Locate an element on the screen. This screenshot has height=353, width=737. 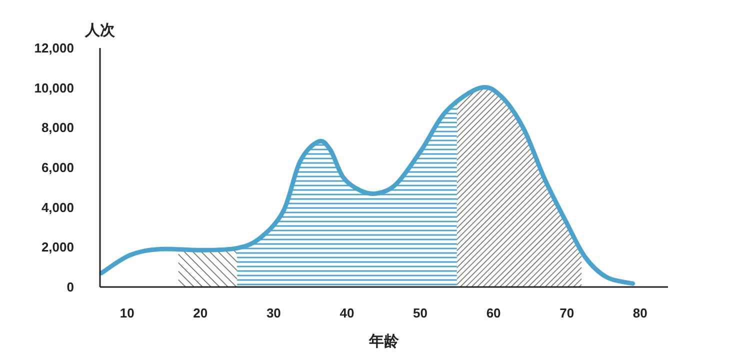
y-tick-label: 8,000 is located at coordinates (57, 128).